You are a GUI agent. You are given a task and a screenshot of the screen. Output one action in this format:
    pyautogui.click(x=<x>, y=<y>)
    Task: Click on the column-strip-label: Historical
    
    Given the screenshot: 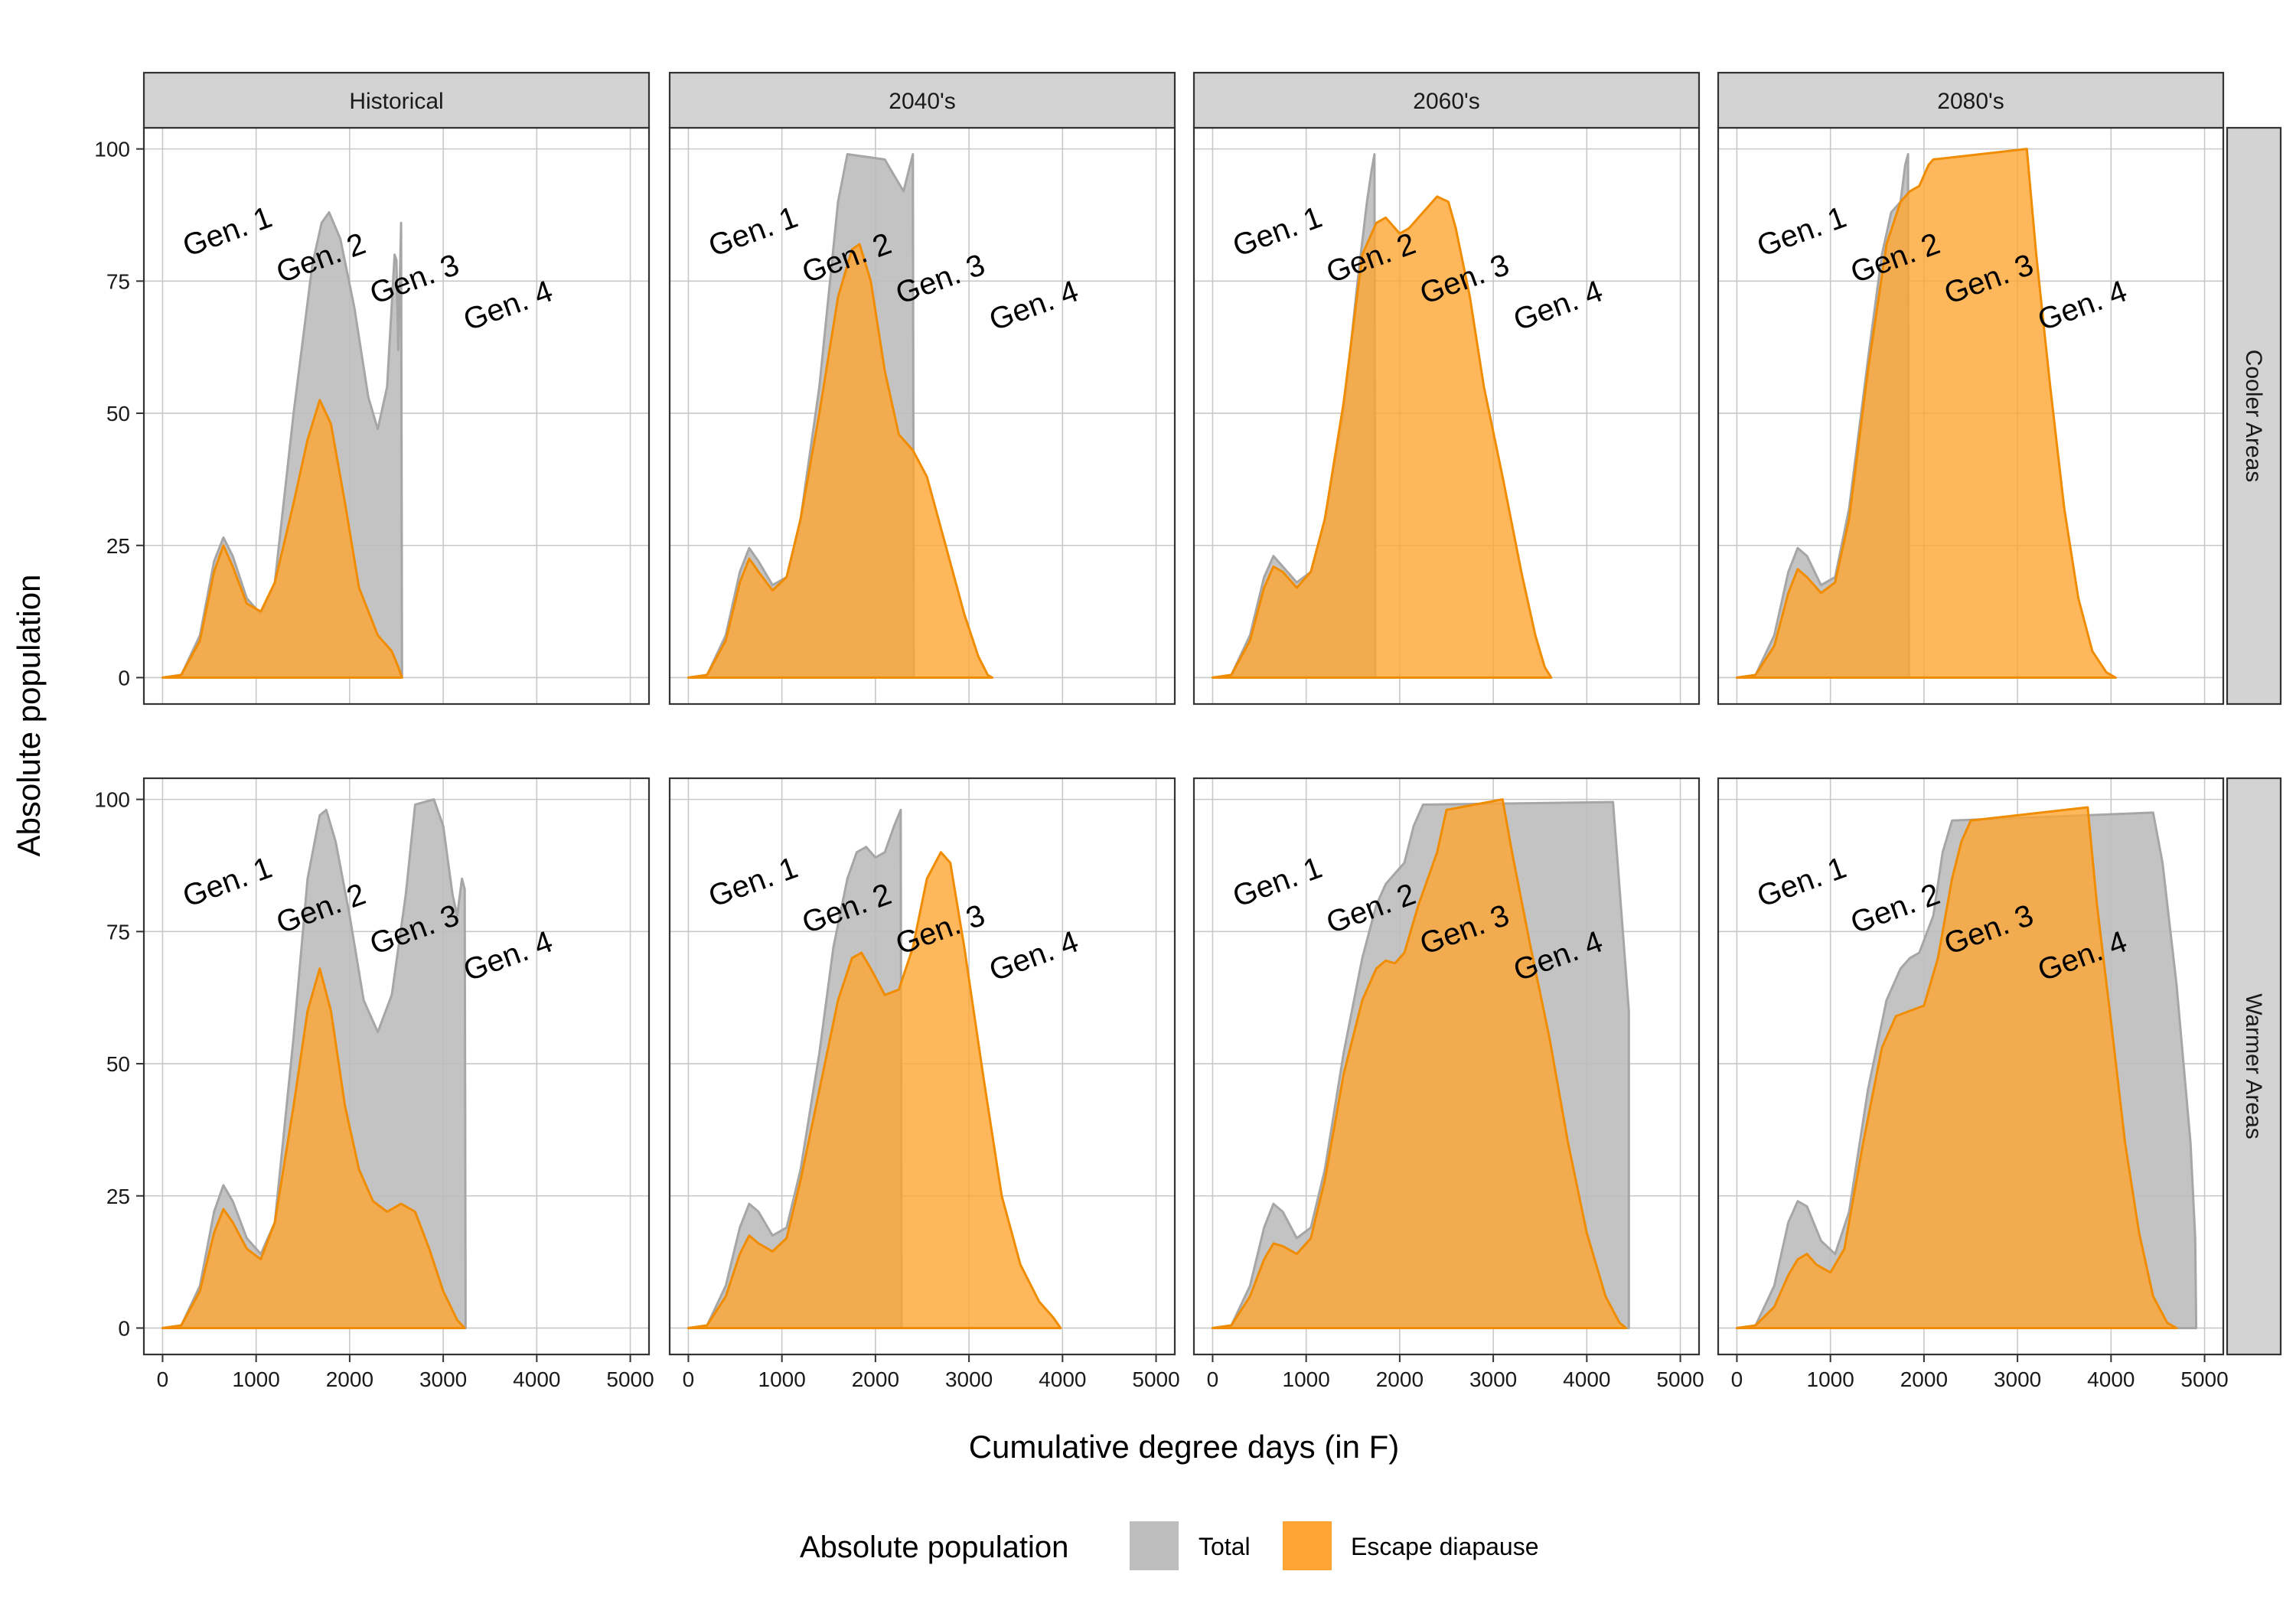 What is the action you would take?
    pyautogui.click(x=396, y=101)
    